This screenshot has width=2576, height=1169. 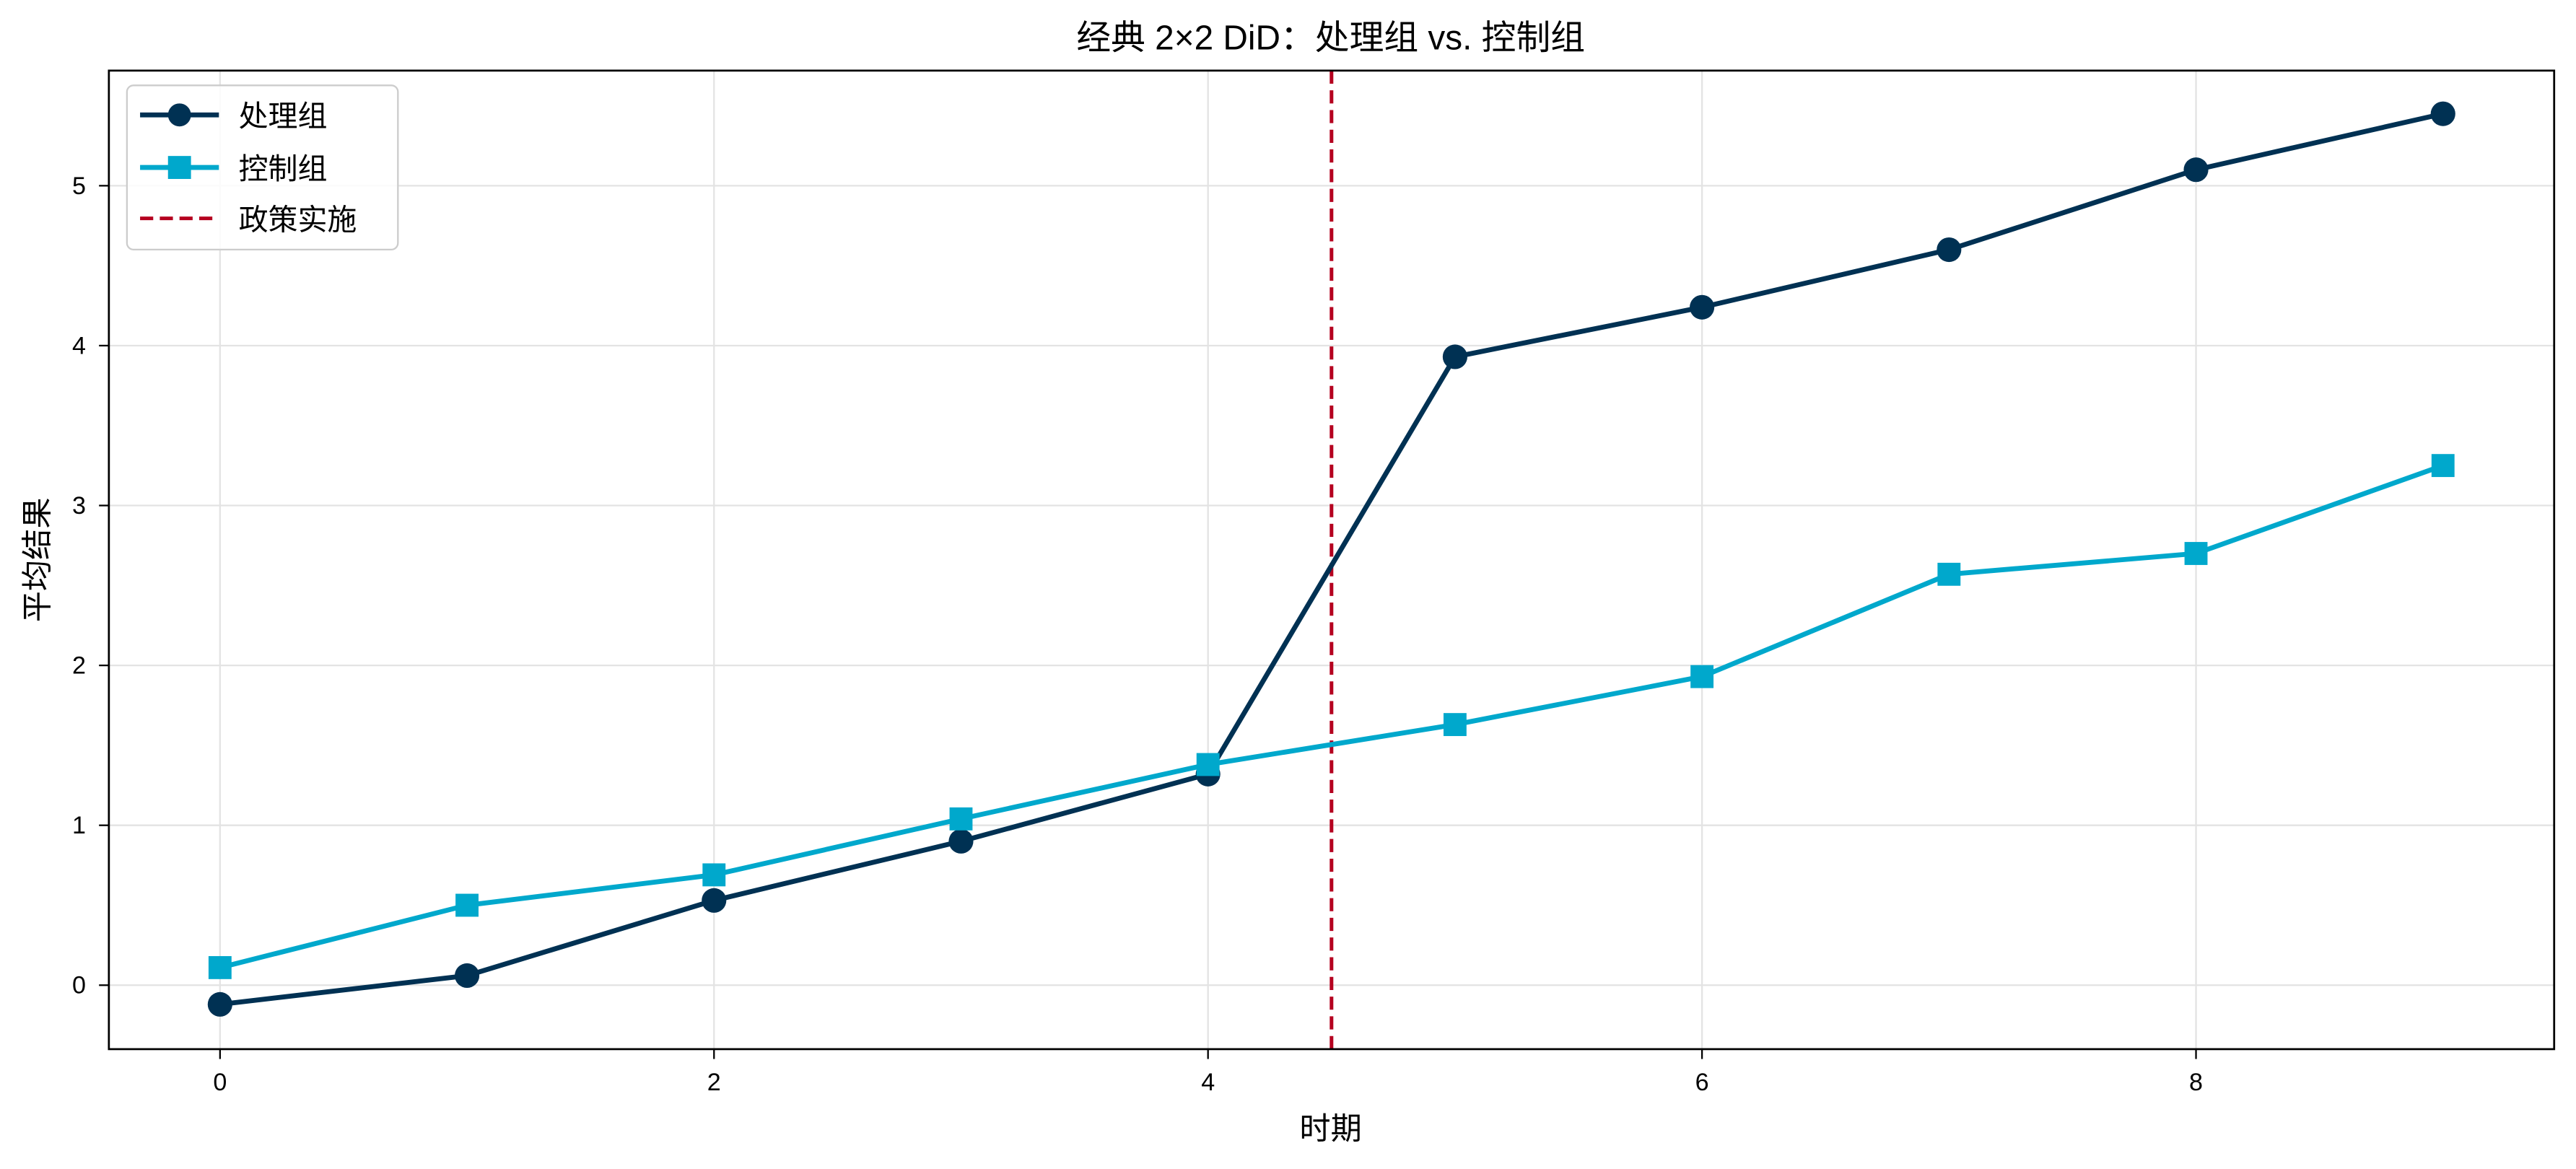 What do you see at coordinates (179, 168) in the screenshot?
I see `legend-control-marker` at bounding box center [179, 168].